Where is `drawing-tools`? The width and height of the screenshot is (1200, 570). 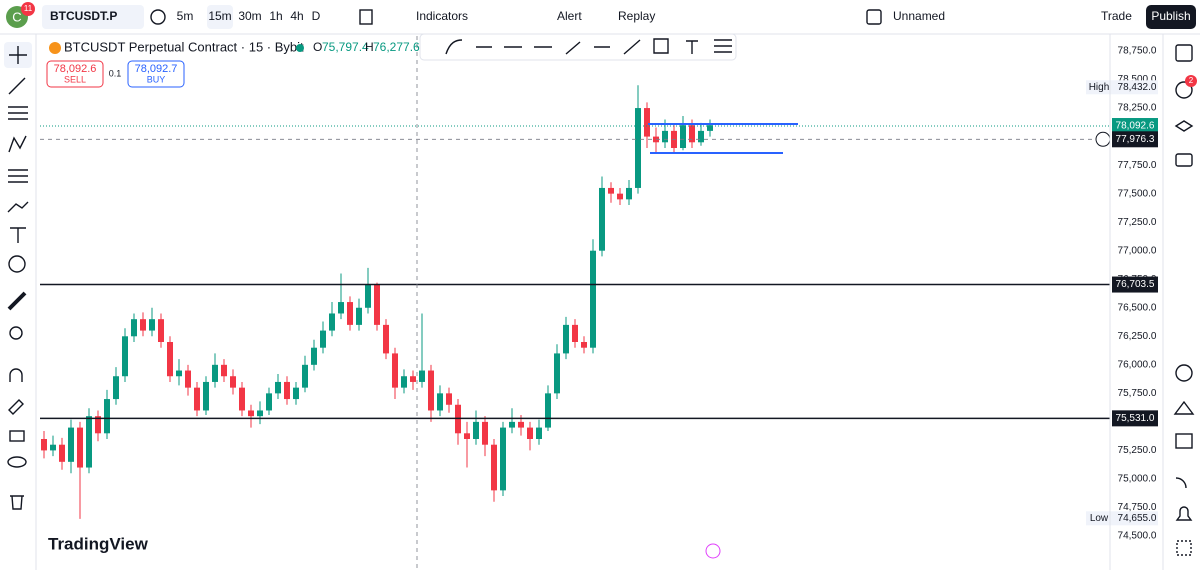 drawing-tools is located at coordinates (588, 46).